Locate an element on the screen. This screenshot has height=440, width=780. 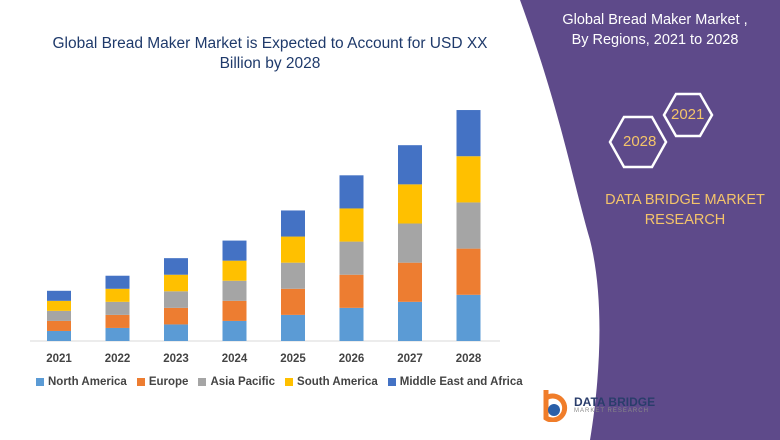
bar-2022-asia-pacific is located at coordinates (117, 308).